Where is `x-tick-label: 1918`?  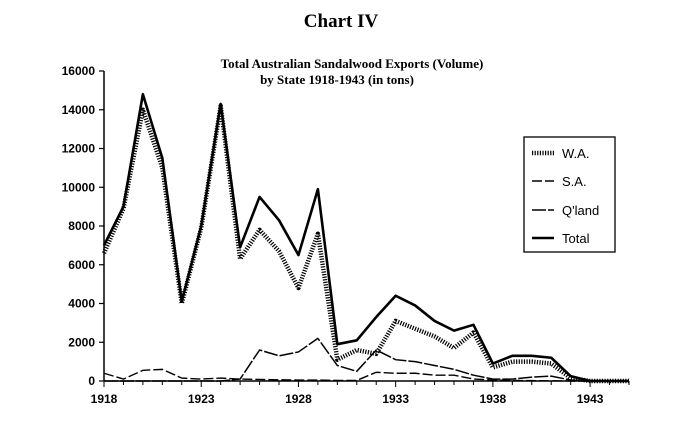
x-tick-label: 1918 is located at coordinates (104, 399).